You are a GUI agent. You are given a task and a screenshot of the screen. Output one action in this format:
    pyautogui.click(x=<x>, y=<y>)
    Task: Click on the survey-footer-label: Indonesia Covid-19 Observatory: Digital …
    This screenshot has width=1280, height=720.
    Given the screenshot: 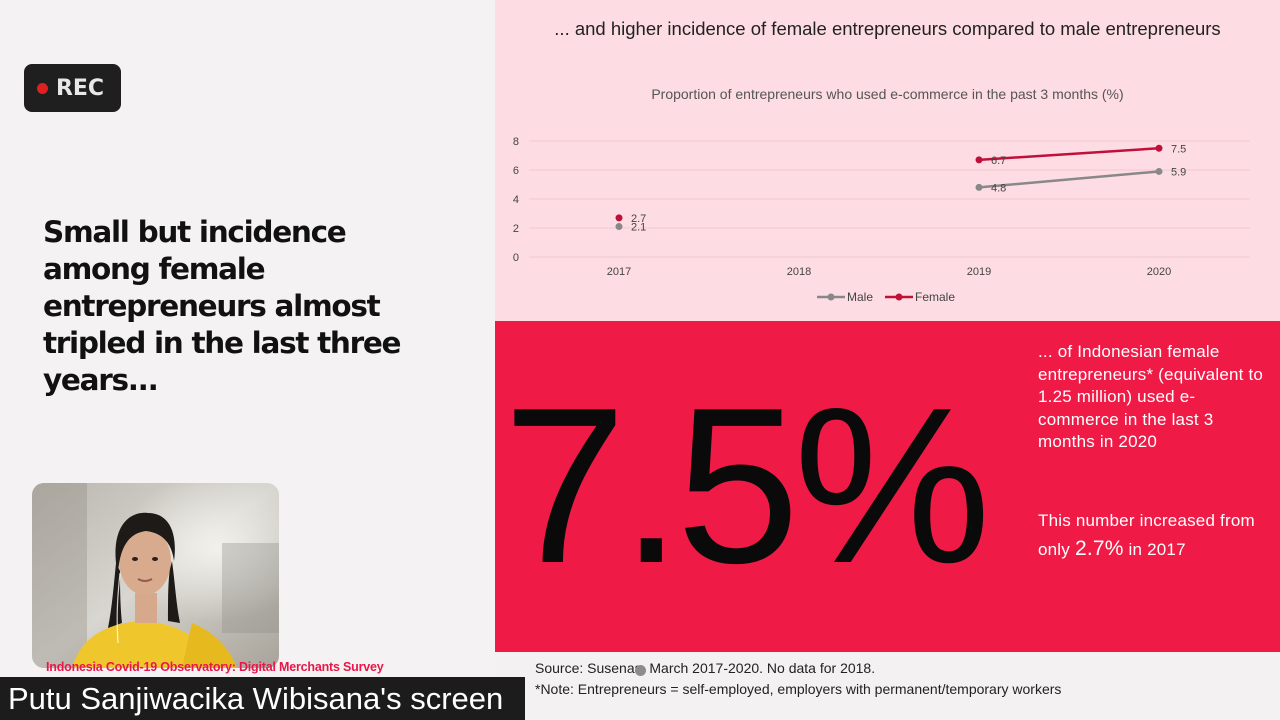 What is the action you would take?
    pyautogui.click(x=215, y=667)
    